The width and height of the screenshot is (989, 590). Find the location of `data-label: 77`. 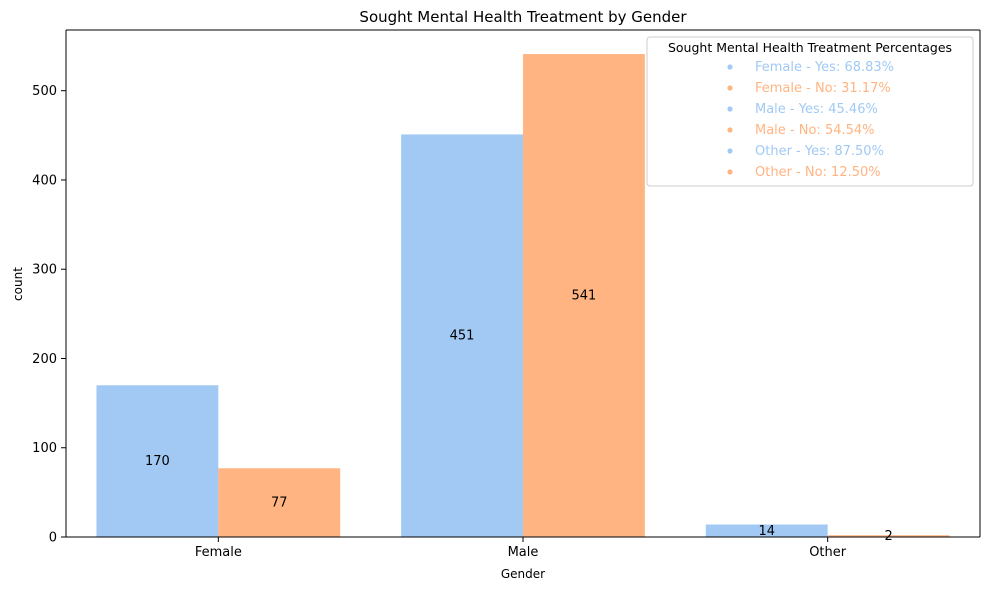

data-label: 77 is located at coordinates (279, 503).